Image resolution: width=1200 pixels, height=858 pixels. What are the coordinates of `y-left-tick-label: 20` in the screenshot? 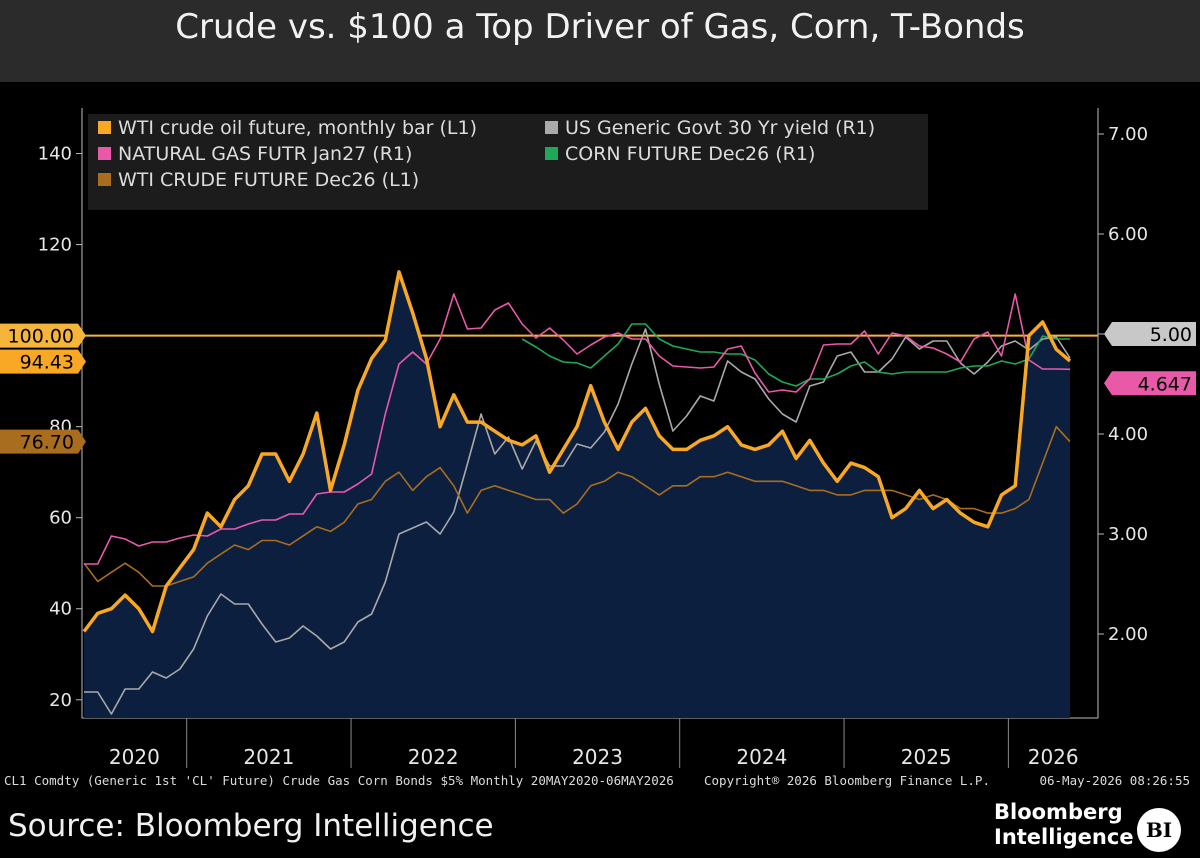 It's located at (60, 700).